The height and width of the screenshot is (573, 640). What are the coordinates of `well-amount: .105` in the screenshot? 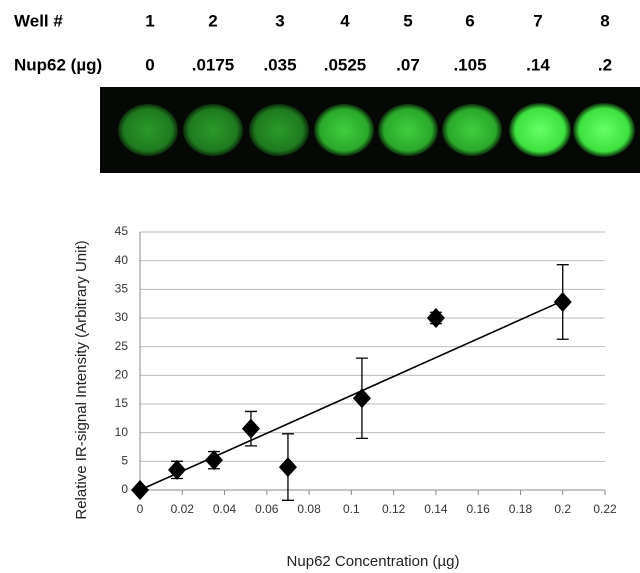 It's located at (469, 64).